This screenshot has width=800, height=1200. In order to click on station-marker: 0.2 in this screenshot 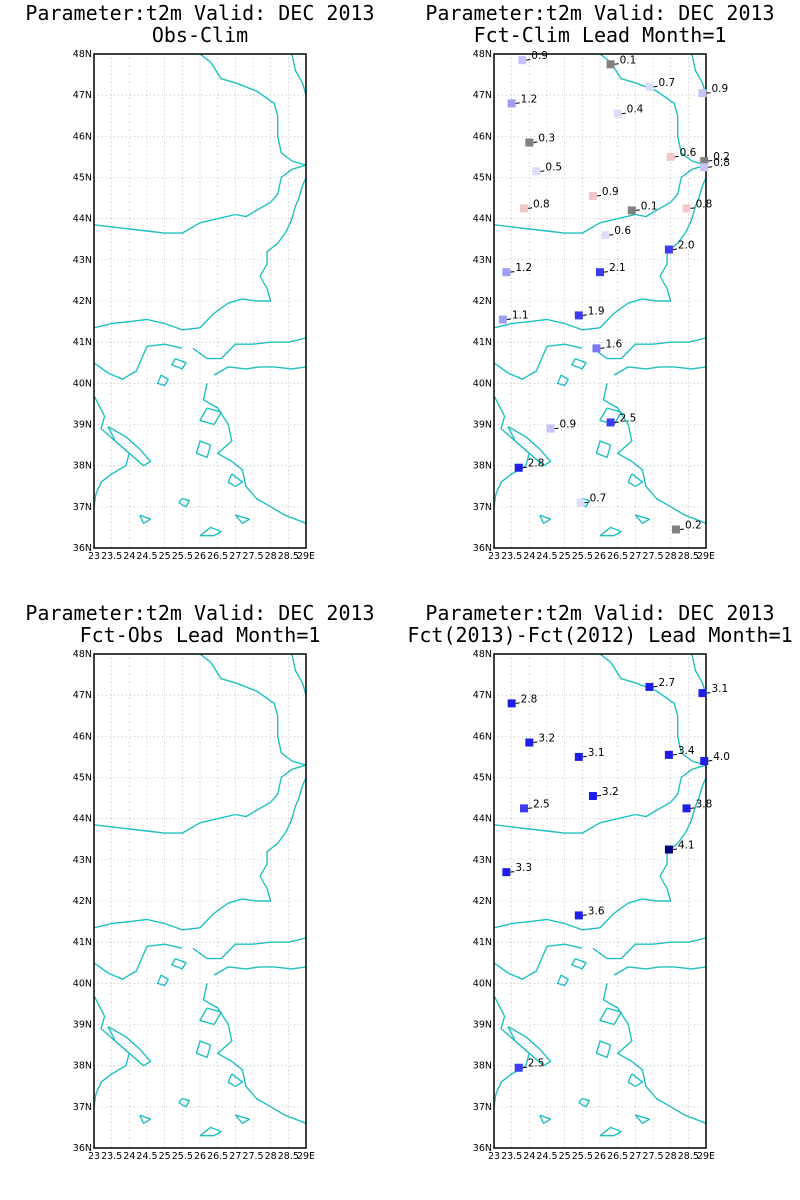, I will do `click(686, 526)`.